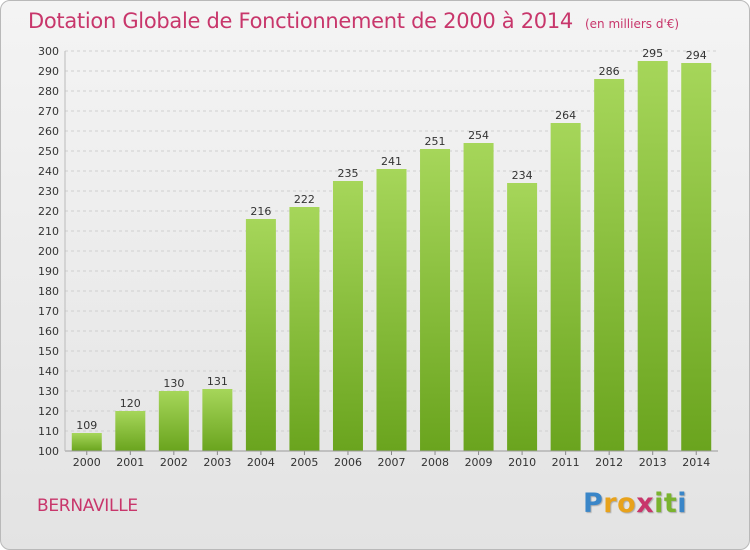 This screenshot has width=750, height=550. Describe the element at coordinates (48, 71) in the screenshot. I see `y-tick-label: 290` at that location.